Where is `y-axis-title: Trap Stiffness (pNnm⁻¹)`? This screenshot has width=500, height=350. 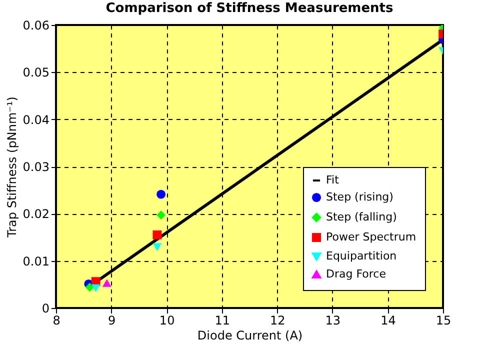
y-axis-title: Trap Stiffness (pNnm⁻¹) is located at coordinates (11, 167).